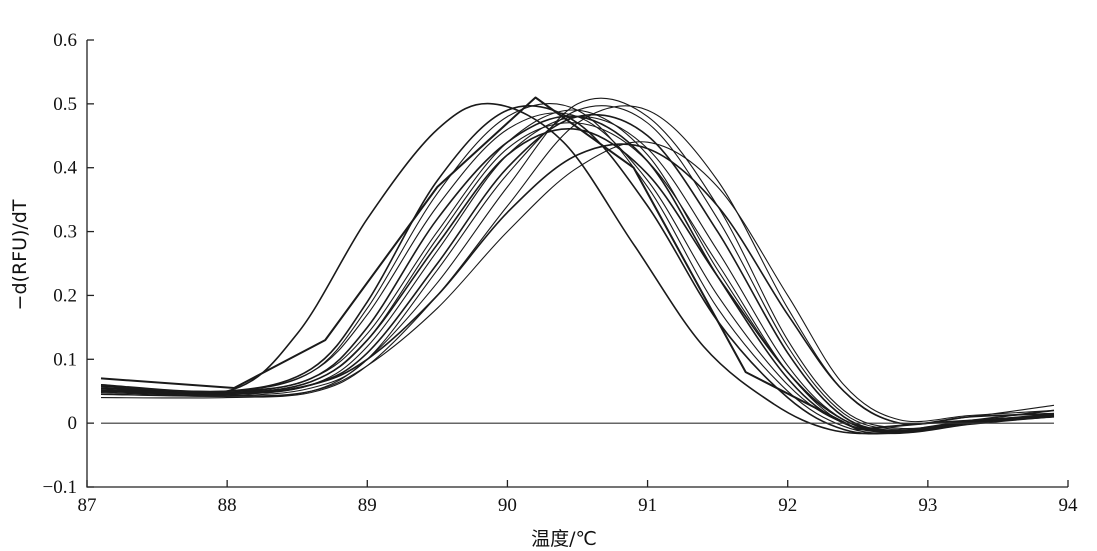  What do you see at coordinates (1069, 505) in the screenshot?
I see `x-tick-label: 94` at bounding box center [1069, 505].